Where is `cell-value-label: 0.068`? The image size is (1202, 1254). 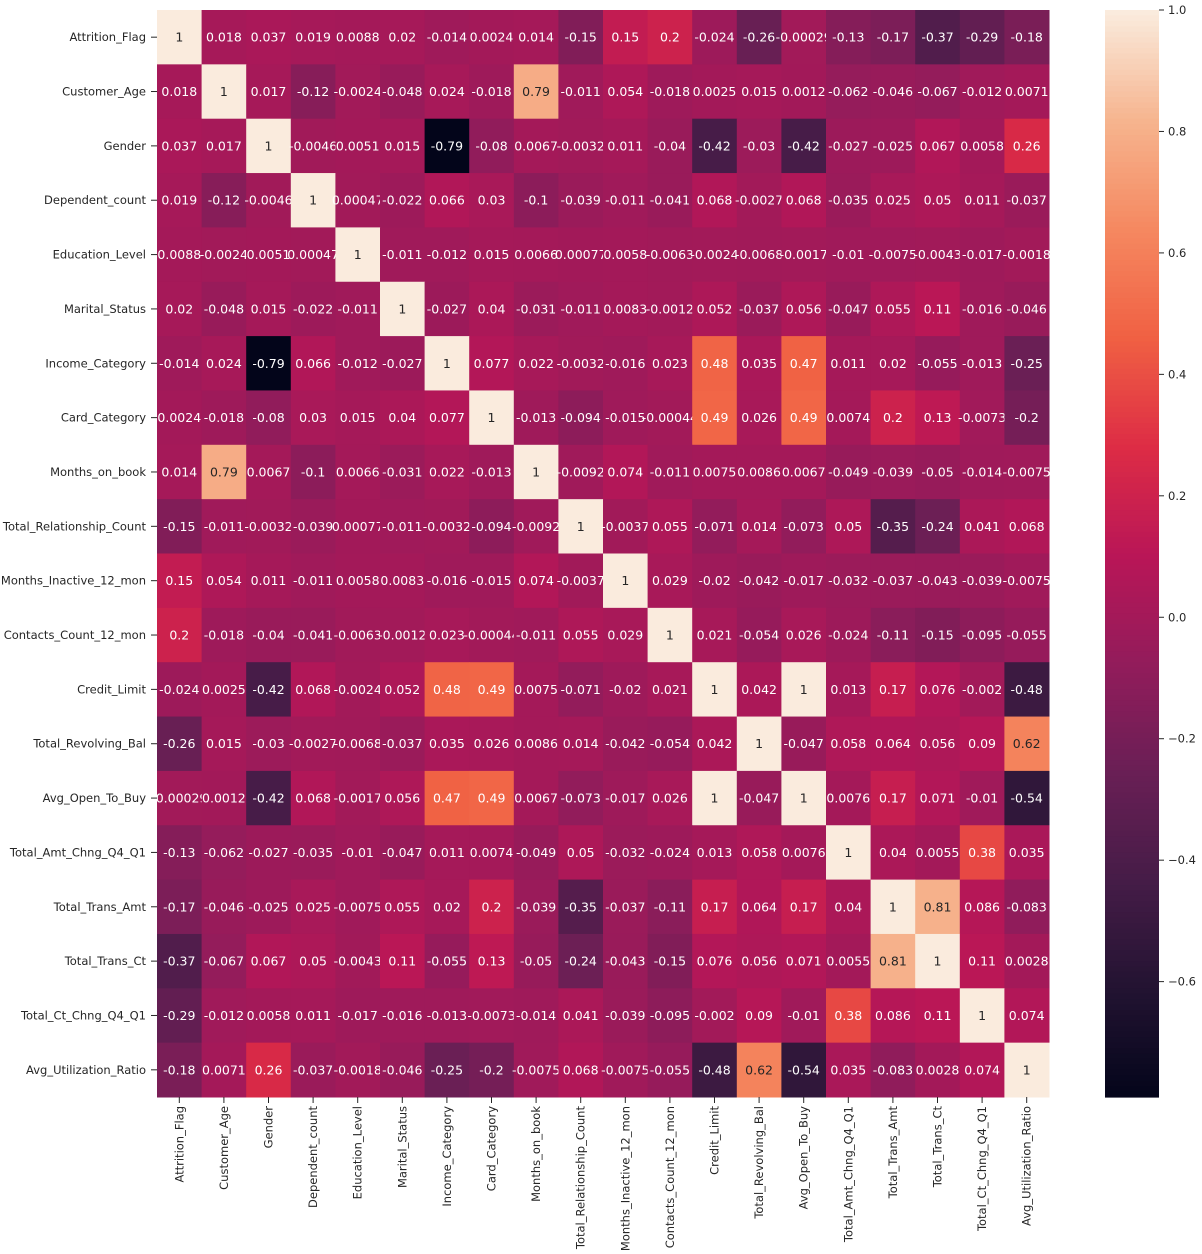 cell-value-label: 0.068 is located at coordinates (715, 200).